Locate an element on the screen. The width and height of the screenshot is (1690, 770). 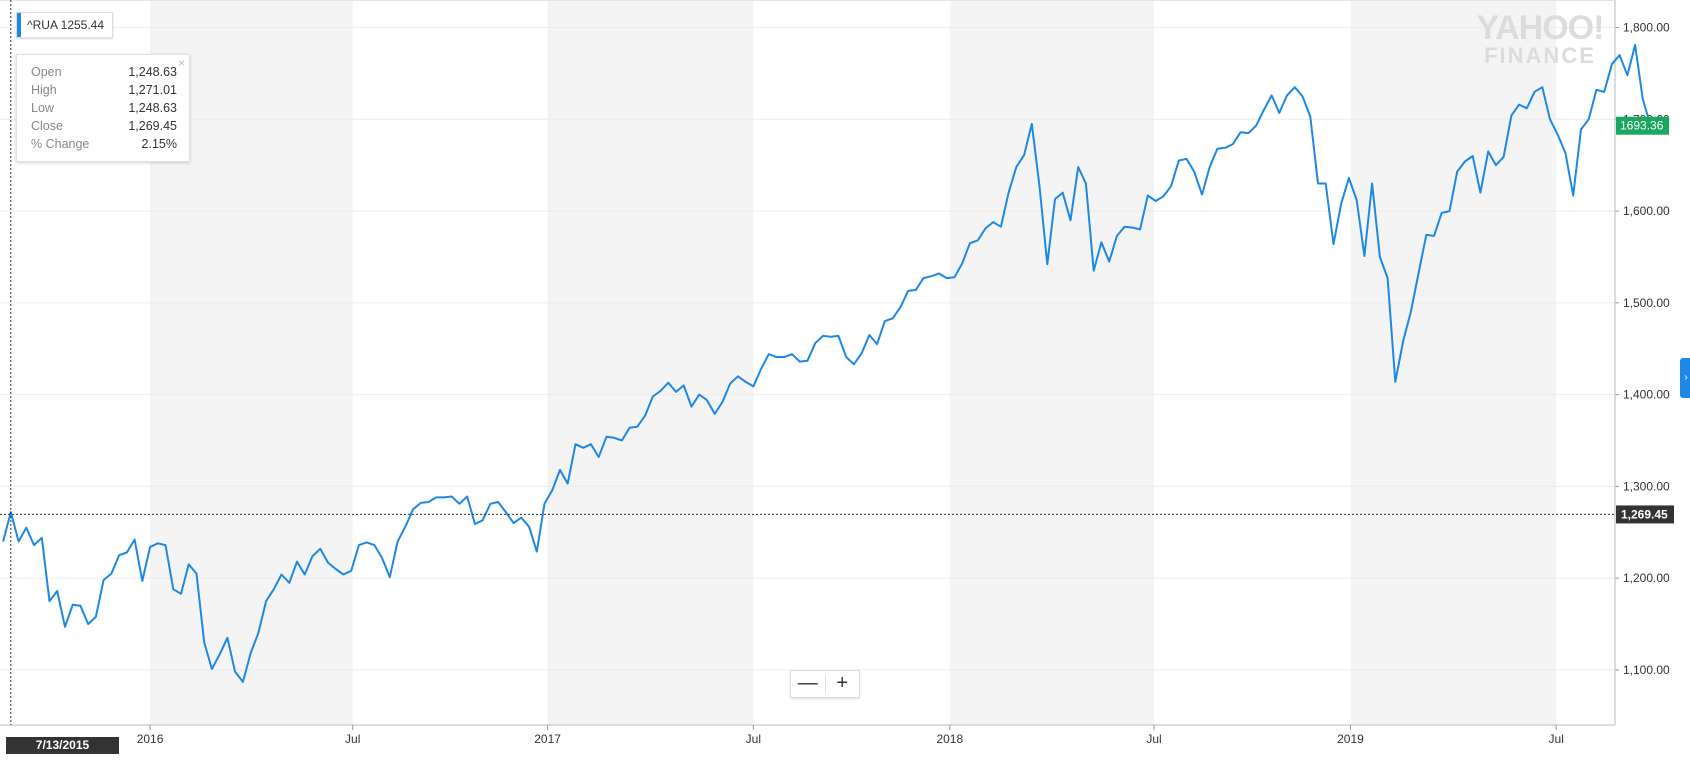
ohlc-row-change: % Change 2.15% is located at coordinates (104, 144).